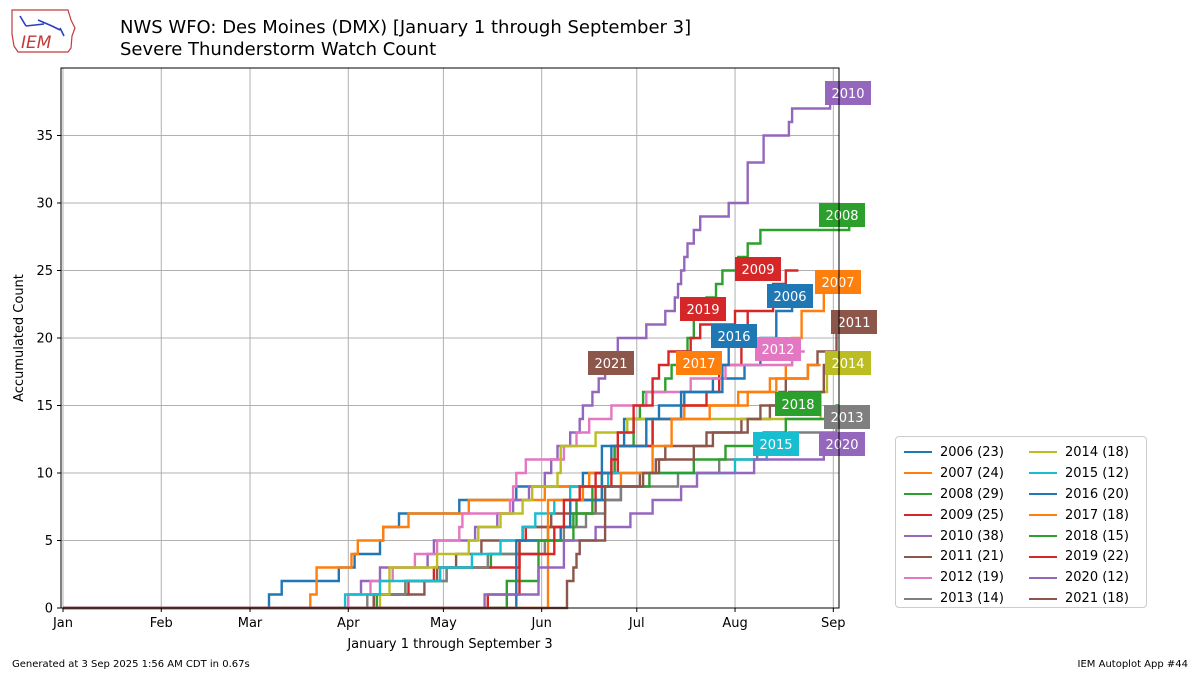 The image size is (1200, 675). Describe the element at coordinates (44, 271) in the screenshot. I see `y-tick-label: 25` at that location.